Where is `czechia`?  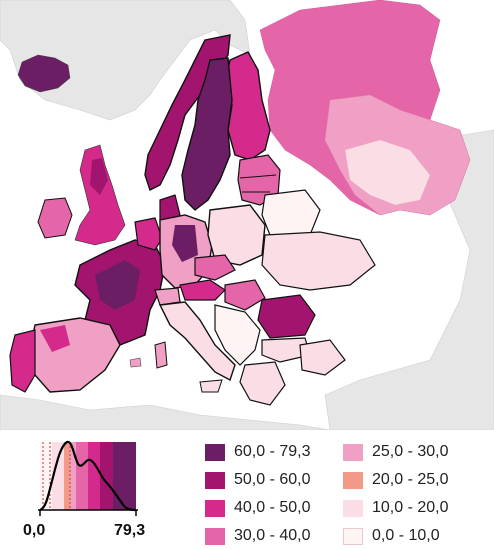 czechia is located at coordinates (215, 267).